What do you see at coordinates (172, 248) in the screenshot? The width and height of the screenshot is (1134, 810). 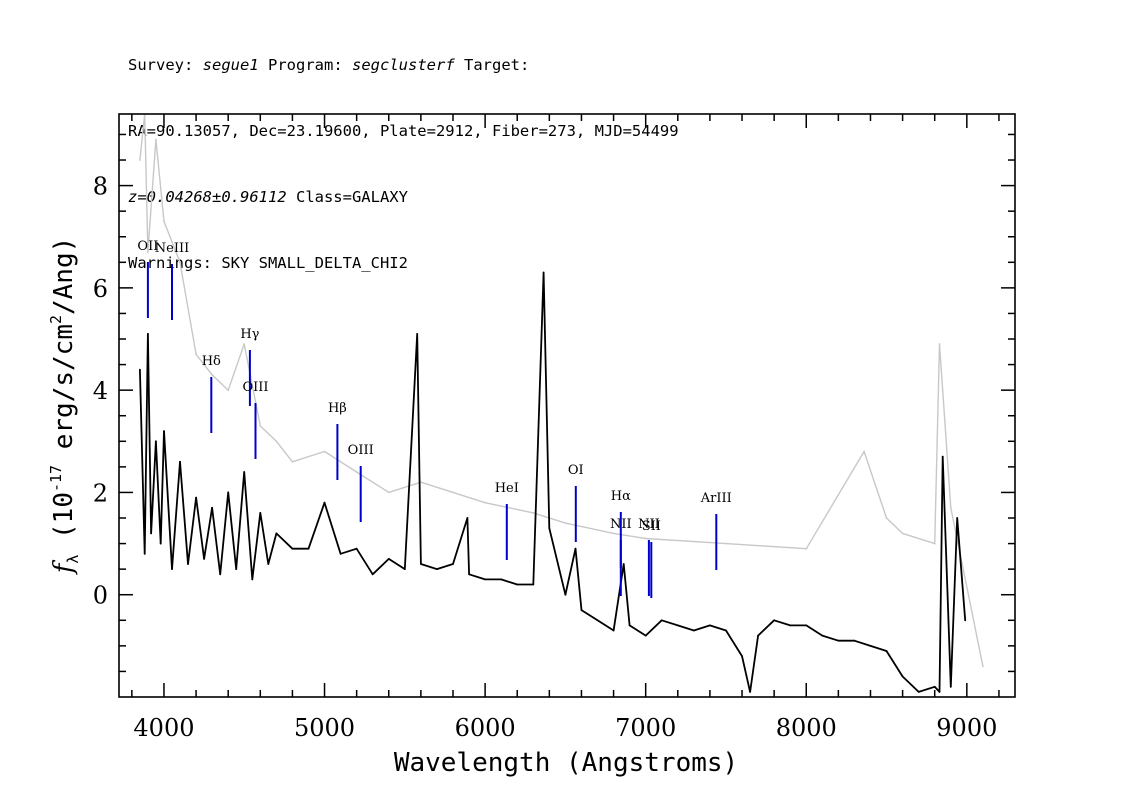 I see `emission-line-label: NeIII` at bounding box center [172, 248].